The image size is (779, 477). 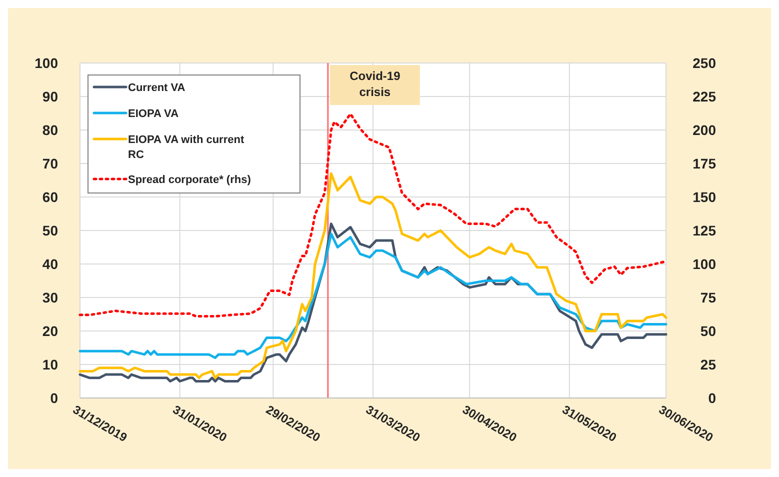 What do you see at coordinates (153, 114) in the screenshot?
I see `legend-label: EIOPA VA` at bounding box center [153, 114].